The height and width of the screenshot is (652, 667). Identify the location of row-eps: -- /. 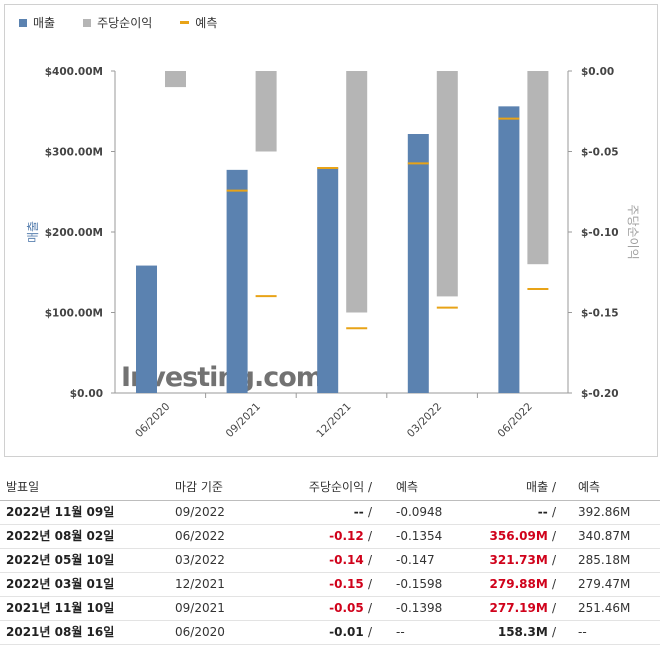
(363, 512).